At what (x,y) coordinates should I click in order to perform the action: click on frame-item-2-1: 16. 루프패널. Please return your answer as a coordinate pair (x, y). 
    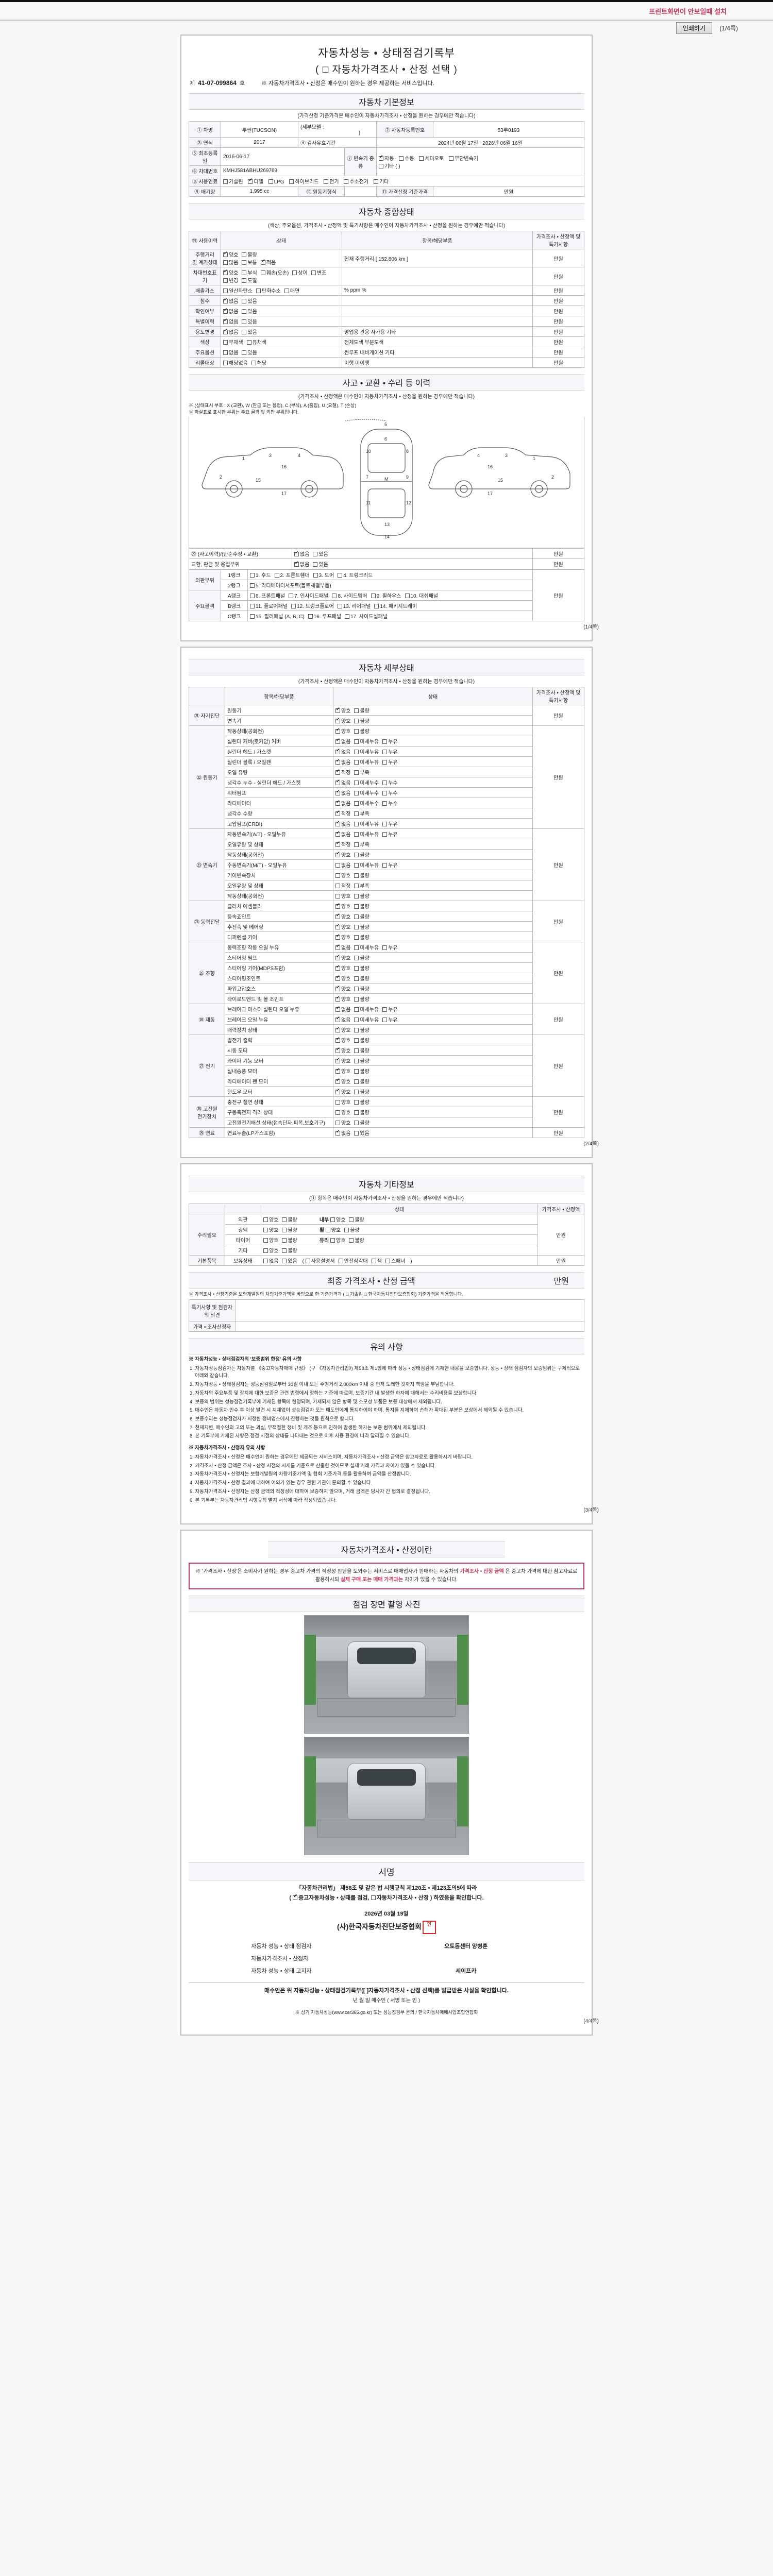
    Looking at the image, I should click on (324, 616).